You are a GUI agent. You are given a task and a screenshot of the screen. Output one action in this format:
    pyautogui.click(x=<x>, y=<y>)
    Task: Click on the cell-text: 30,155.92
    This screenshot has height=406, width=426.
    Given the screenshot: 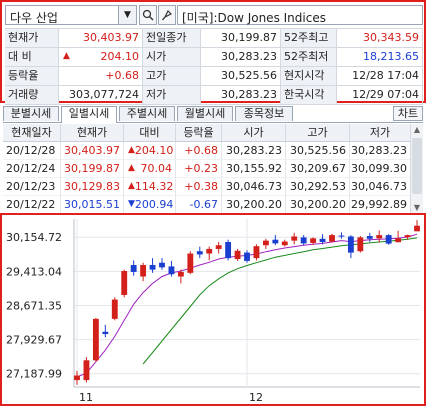 What is the action you would take?
    pyautogui.click(x=254, y=168)
    